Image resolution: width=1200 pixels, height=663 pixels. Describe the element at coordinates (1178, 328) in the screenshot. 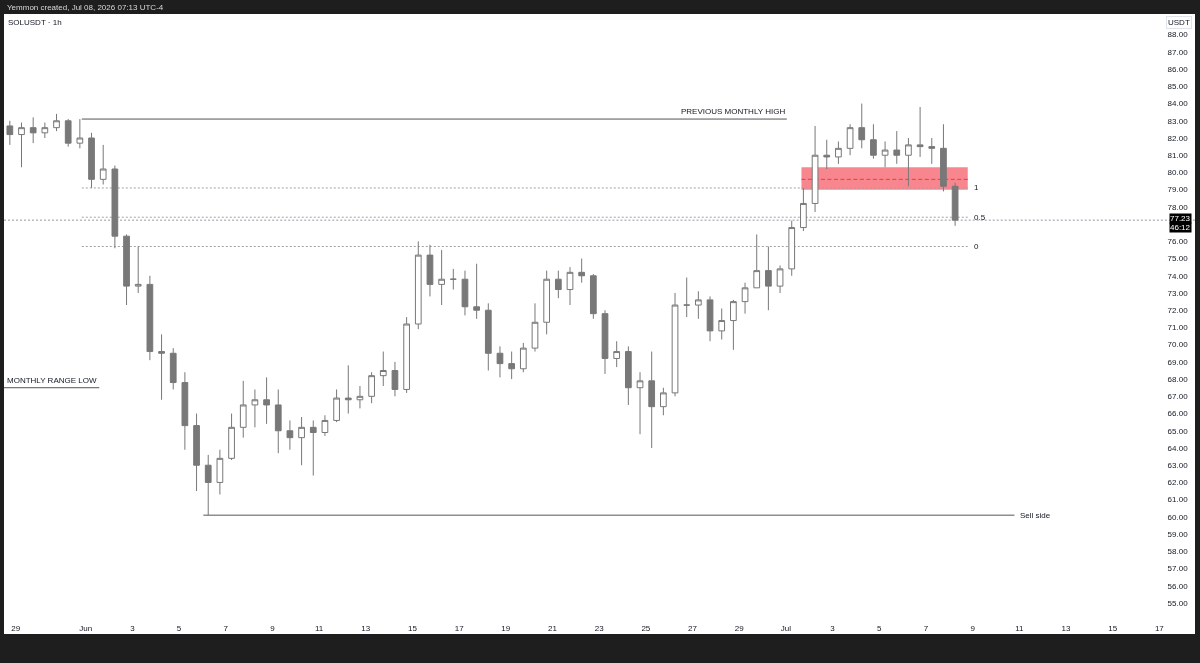

I see `y-tick-label: 71.00` at that location.